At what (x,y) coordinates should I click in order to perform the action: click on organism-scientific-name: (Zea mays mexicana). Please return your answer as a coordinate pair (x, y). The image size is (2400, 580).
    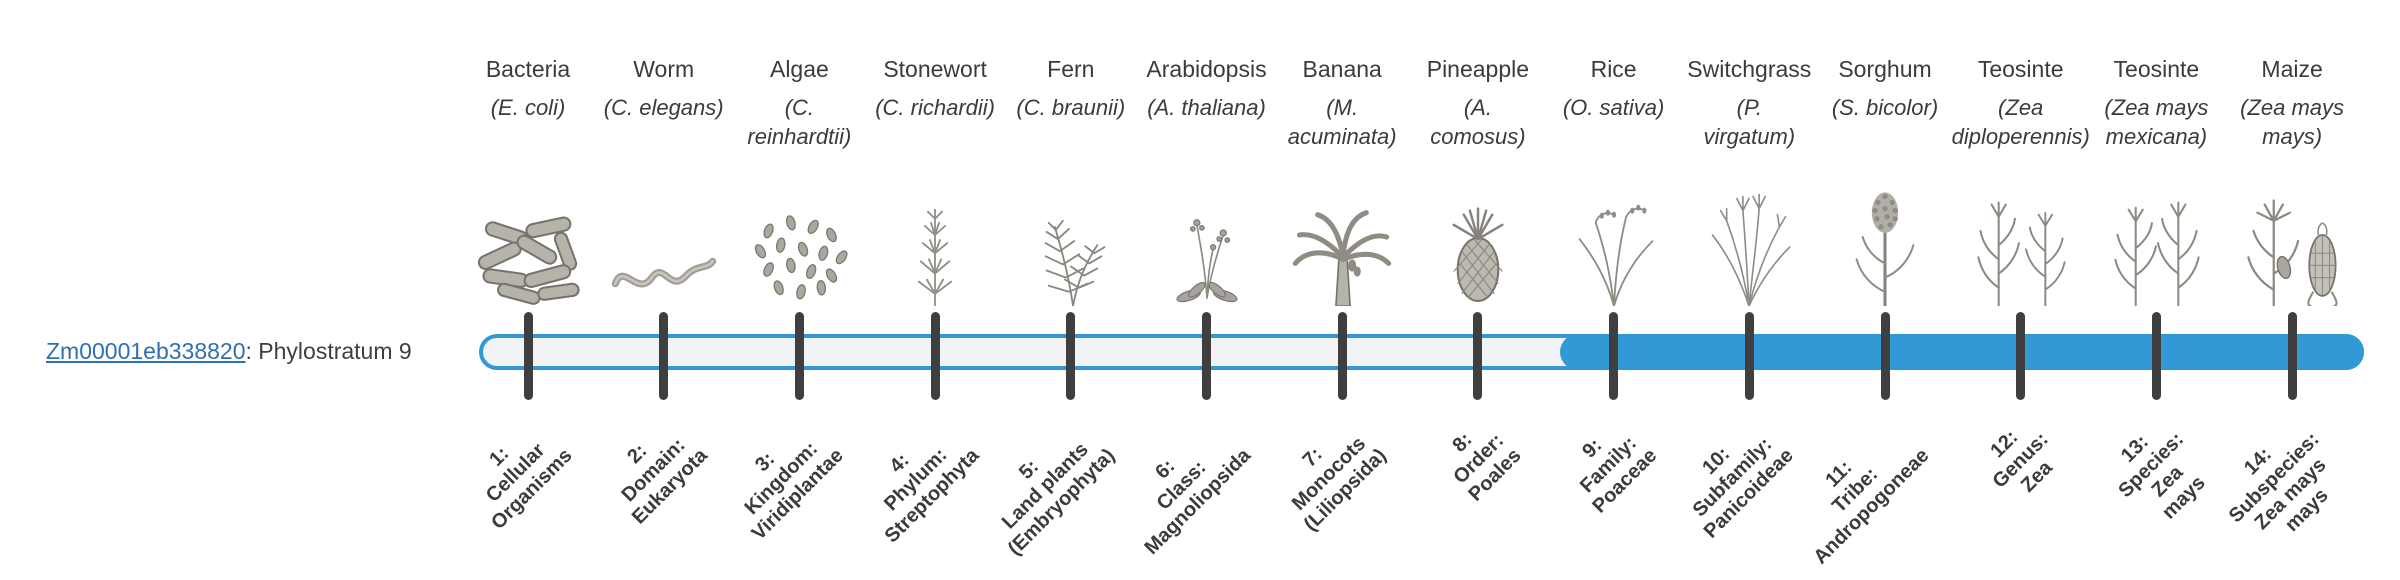
    Looking at the image, I should click on (2156, 122).